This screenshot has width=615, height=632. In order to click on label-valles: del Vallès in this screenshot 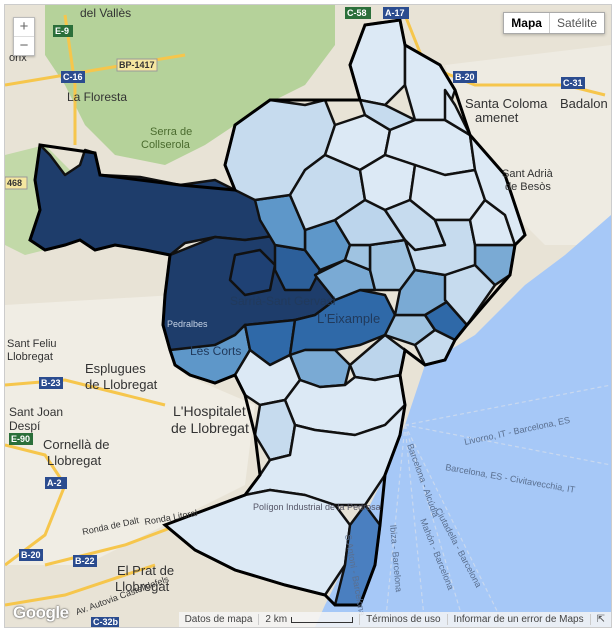, I will do `click(105, 13)`.